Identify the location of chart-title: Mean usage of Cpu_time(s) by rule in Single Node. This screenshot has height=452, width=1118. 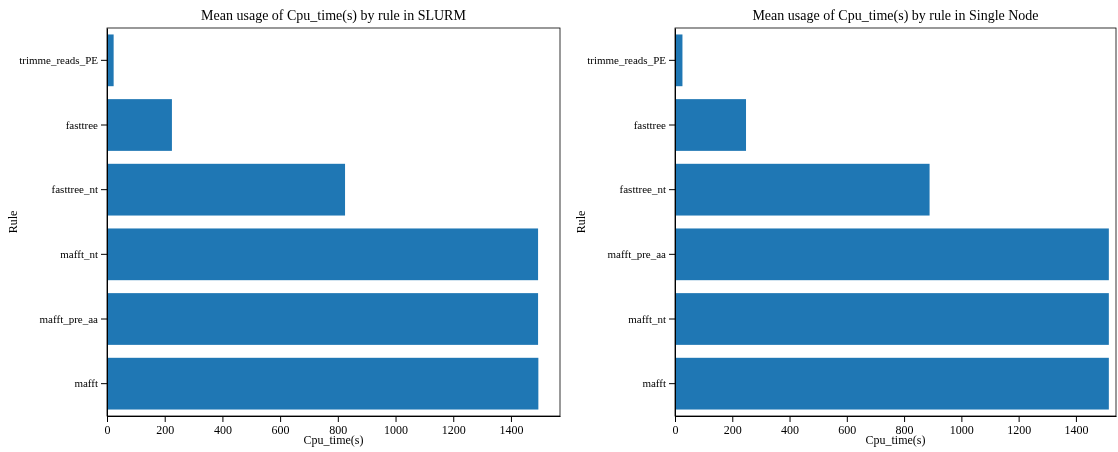
(895, 16).